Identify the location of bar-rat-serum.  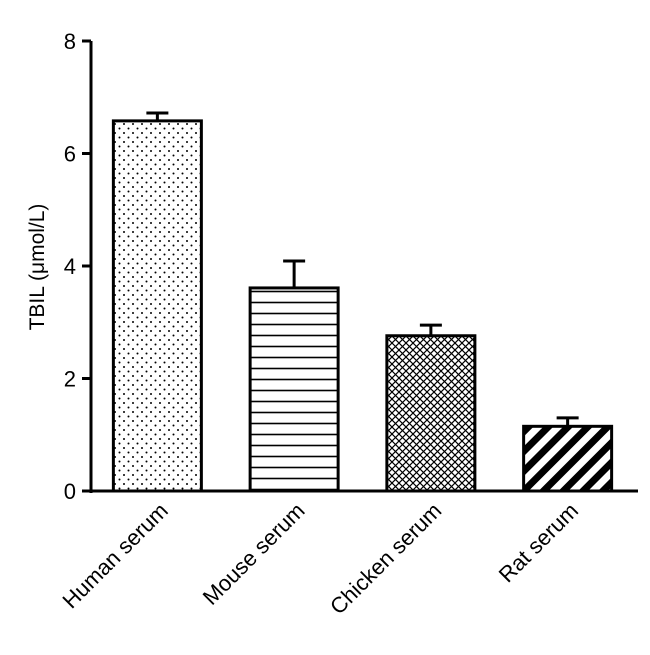
(568, 458).